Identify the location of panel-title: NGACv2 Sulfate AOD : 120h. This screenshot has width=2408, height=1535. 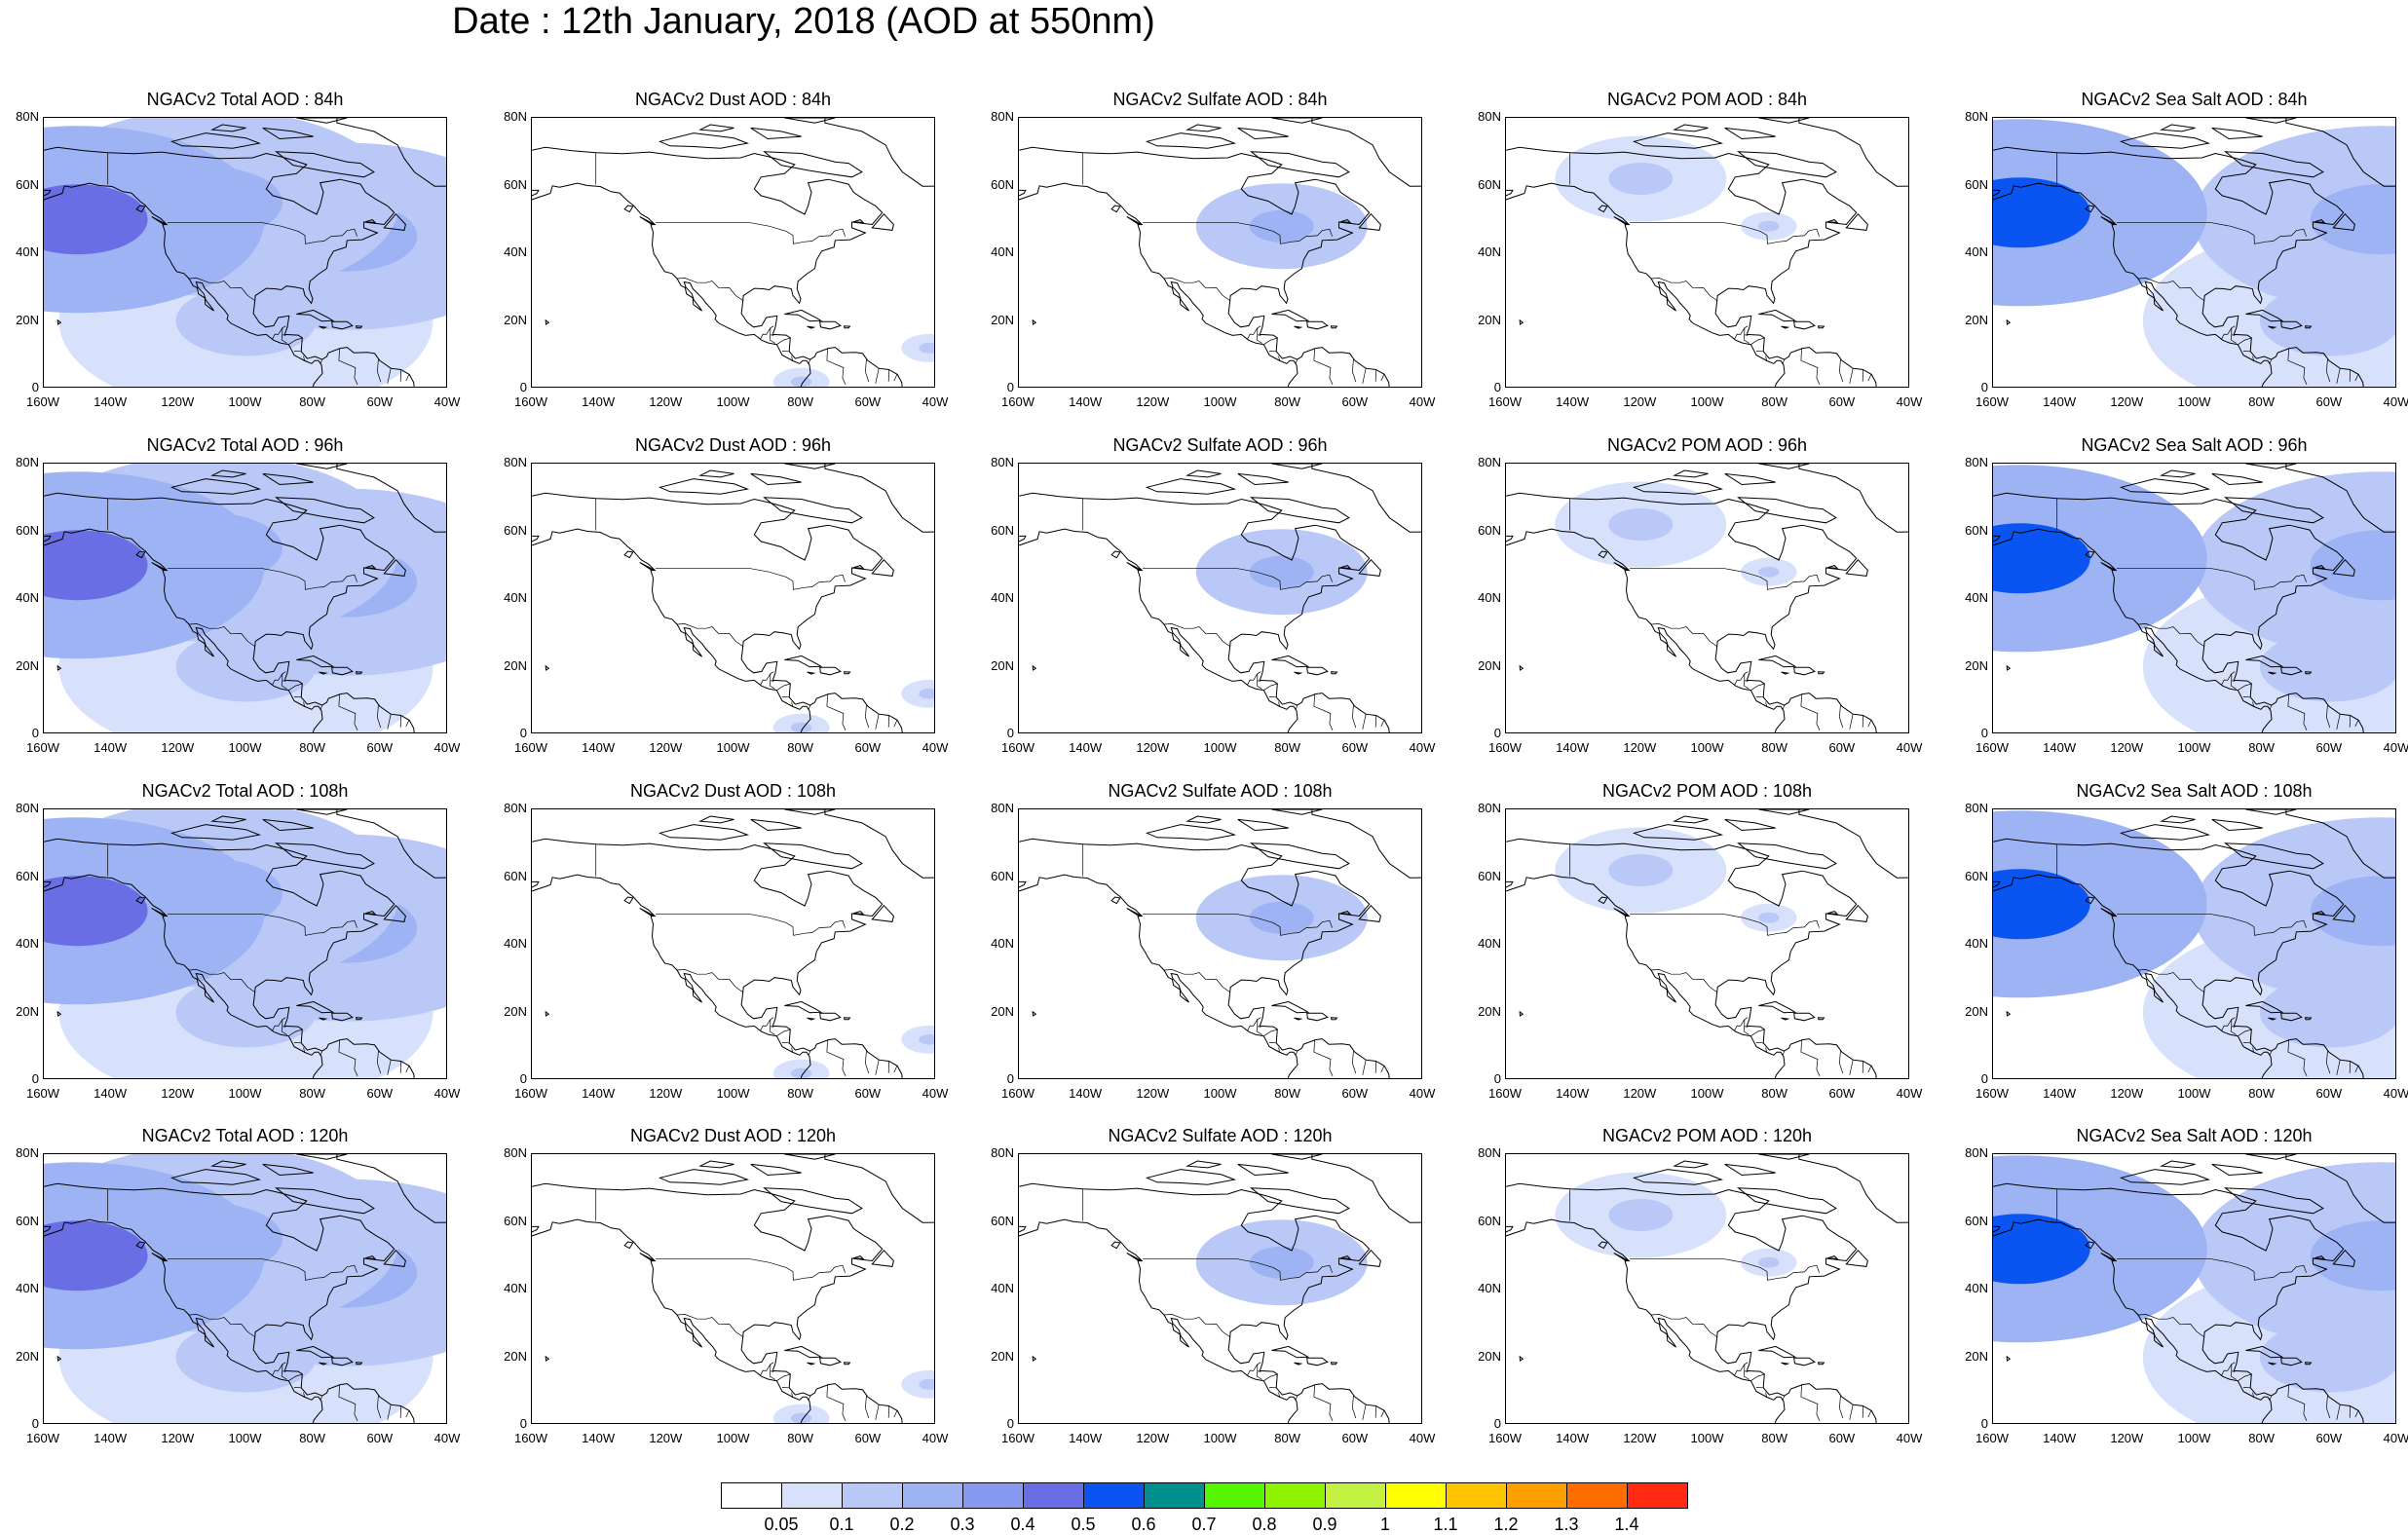
(1220, 1136).